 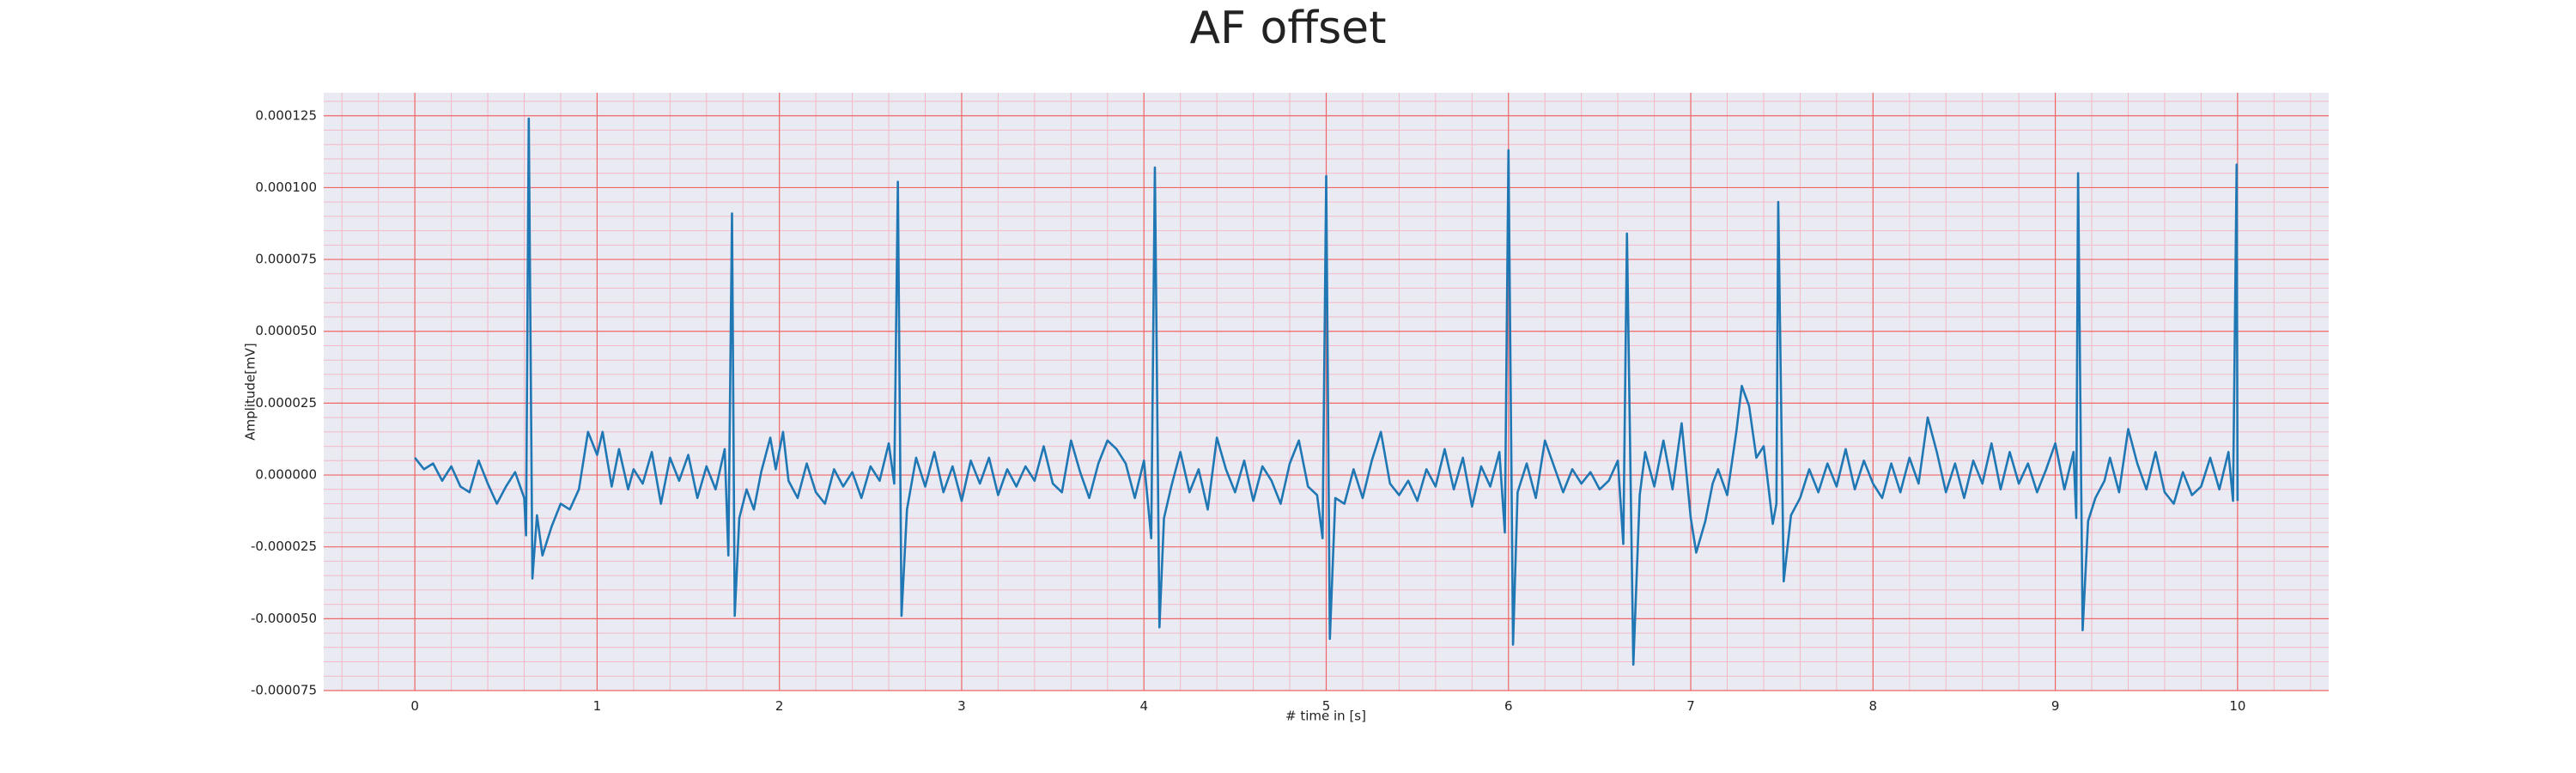 What do you see at coordinates (286, 403) in the screenshot?
I see `y-tick-label: 0.000025` at bounding box center [286, 403].